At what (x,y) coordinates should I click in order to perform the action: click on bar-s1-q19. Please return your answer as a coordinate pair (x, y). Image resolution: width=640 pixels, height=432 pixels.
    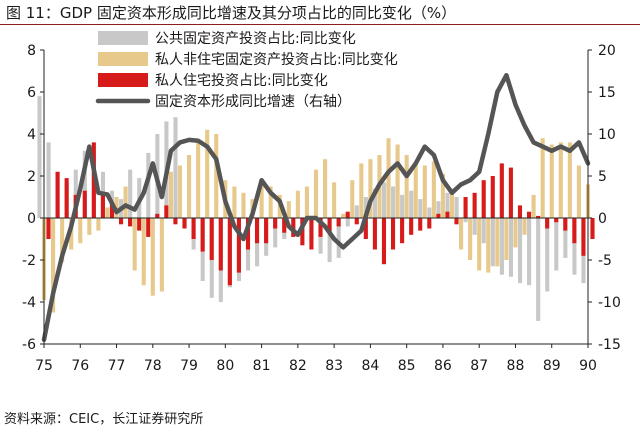
    Looking at the image, I should click on (216, 176).